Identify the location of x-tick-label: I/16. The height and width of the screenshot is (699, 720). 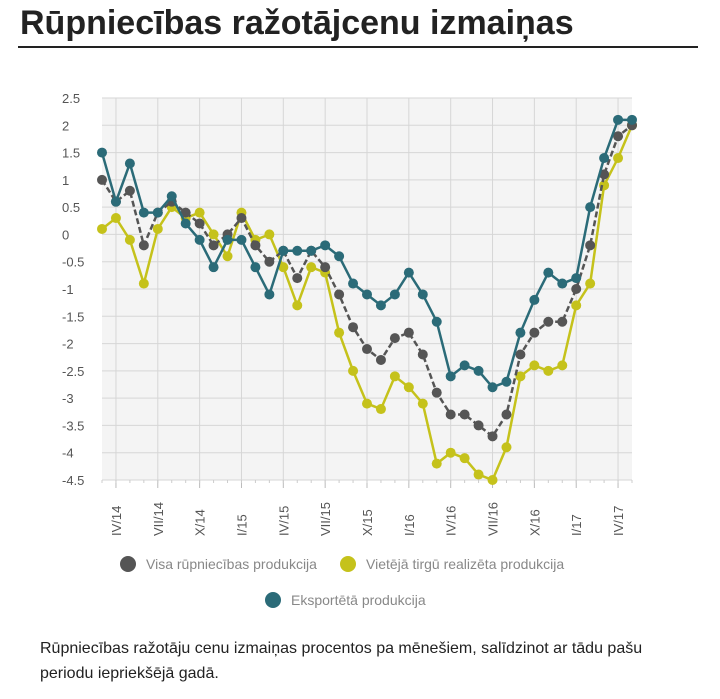
(409, 525).